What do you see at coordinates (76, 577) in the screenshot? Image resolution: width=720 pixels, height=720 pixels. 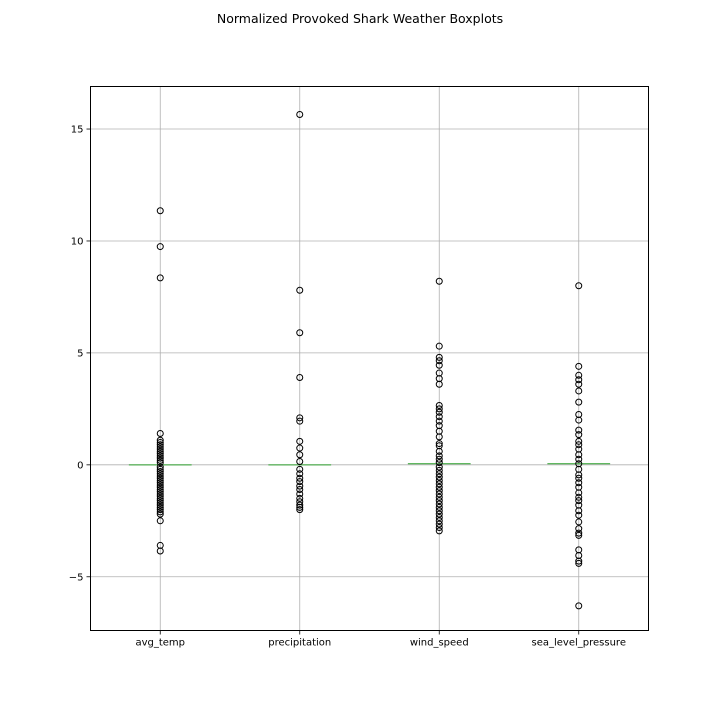 I see `y-tick-label: −5` at bounding box center [76, 577].